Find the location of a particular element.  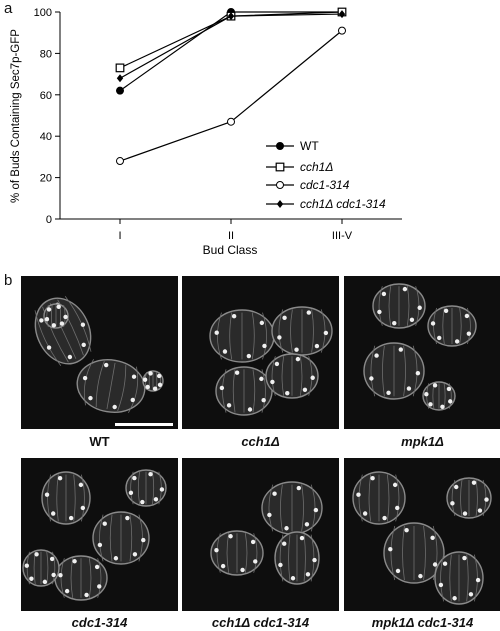

y-tick-label: 0 is located at coordinates (49, 220).